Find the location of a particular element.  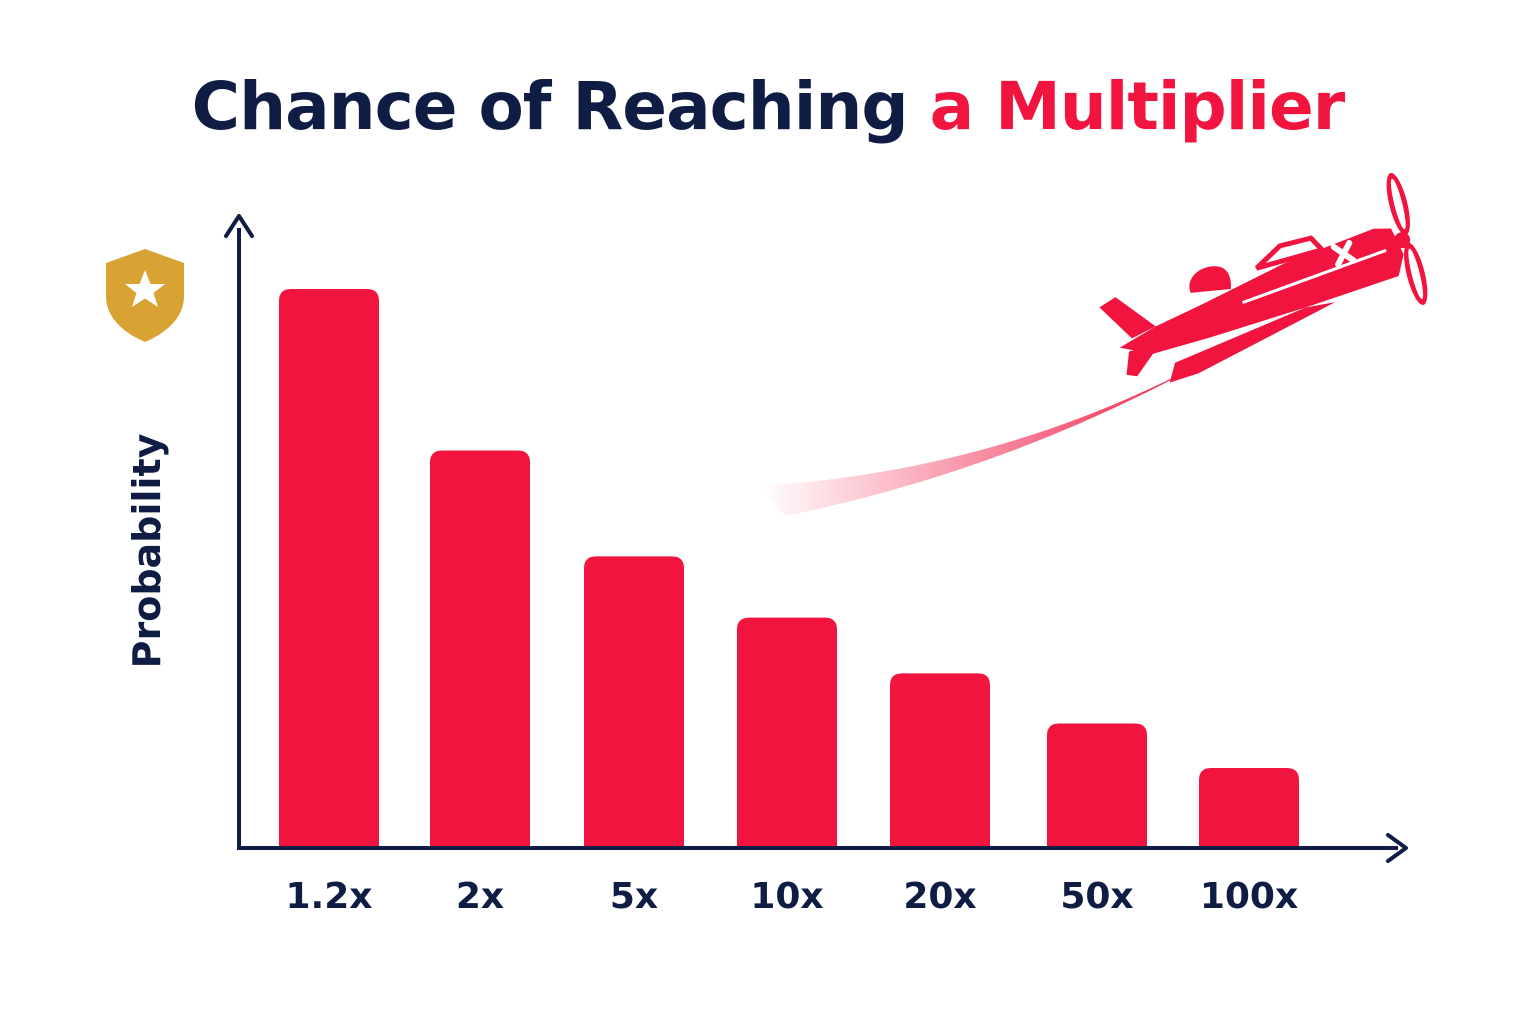

y-axis-arrow is located at coordinates (239, 226).